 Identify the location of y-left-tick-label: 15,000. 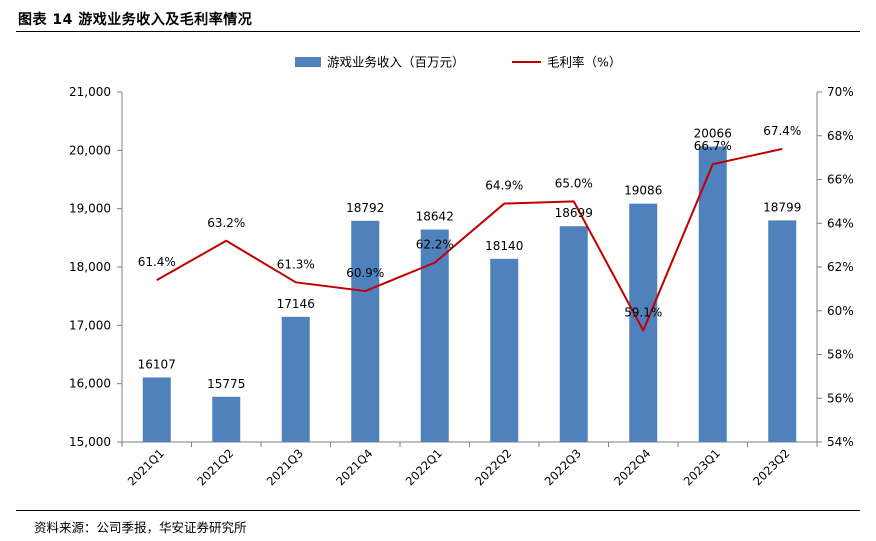
(90, 442).